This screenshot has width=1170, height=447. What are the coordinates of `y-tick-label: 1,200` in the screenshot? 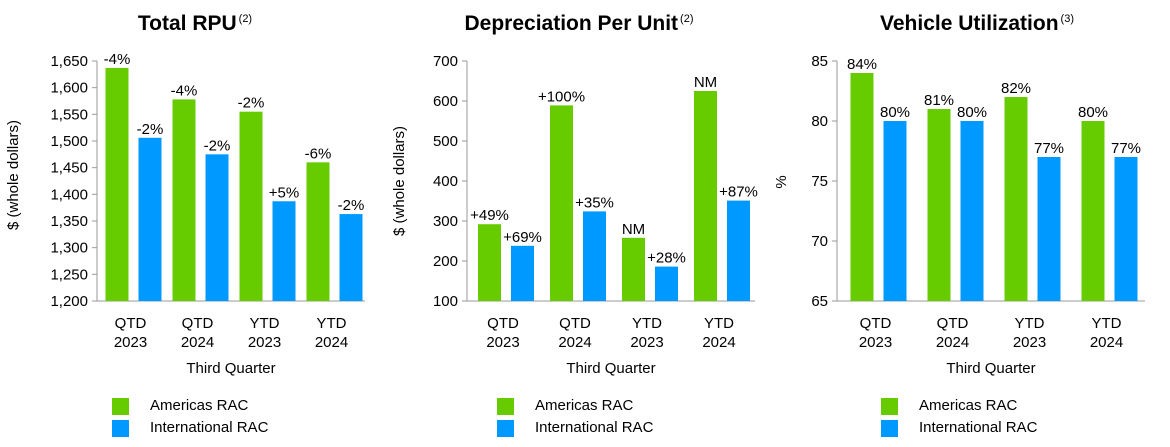 It's located at (69, 301).